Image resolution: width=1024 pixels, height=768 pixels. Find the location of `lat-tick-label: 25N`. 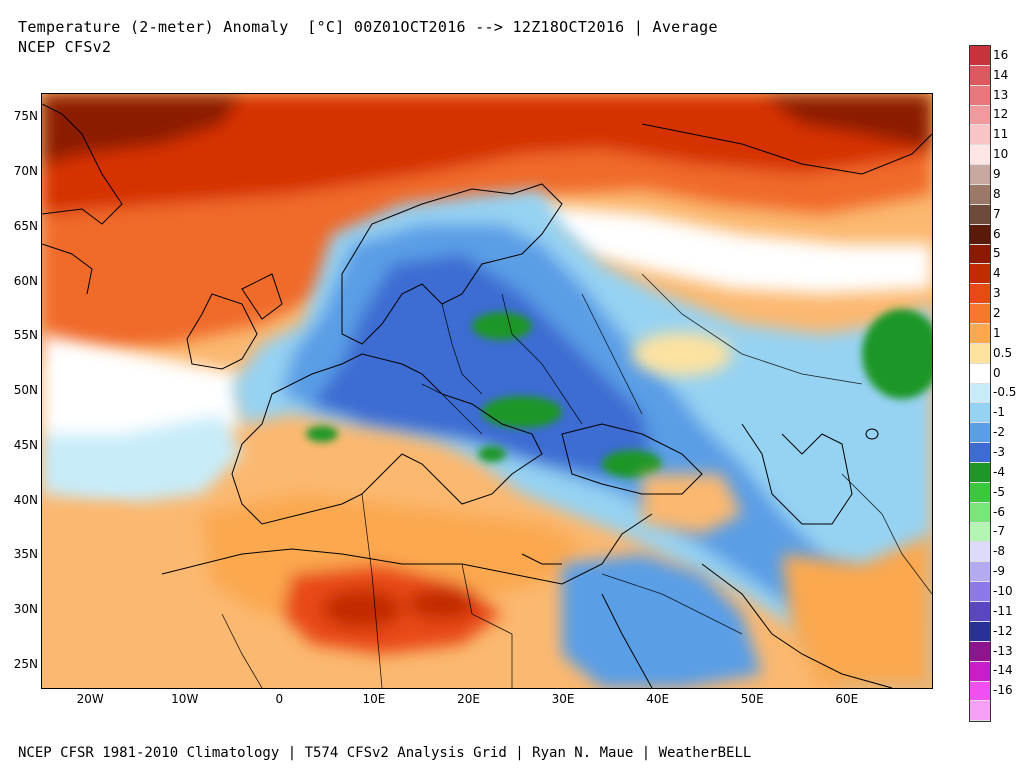

lat-tick-label: 25N is located at coordinates (25, 664).